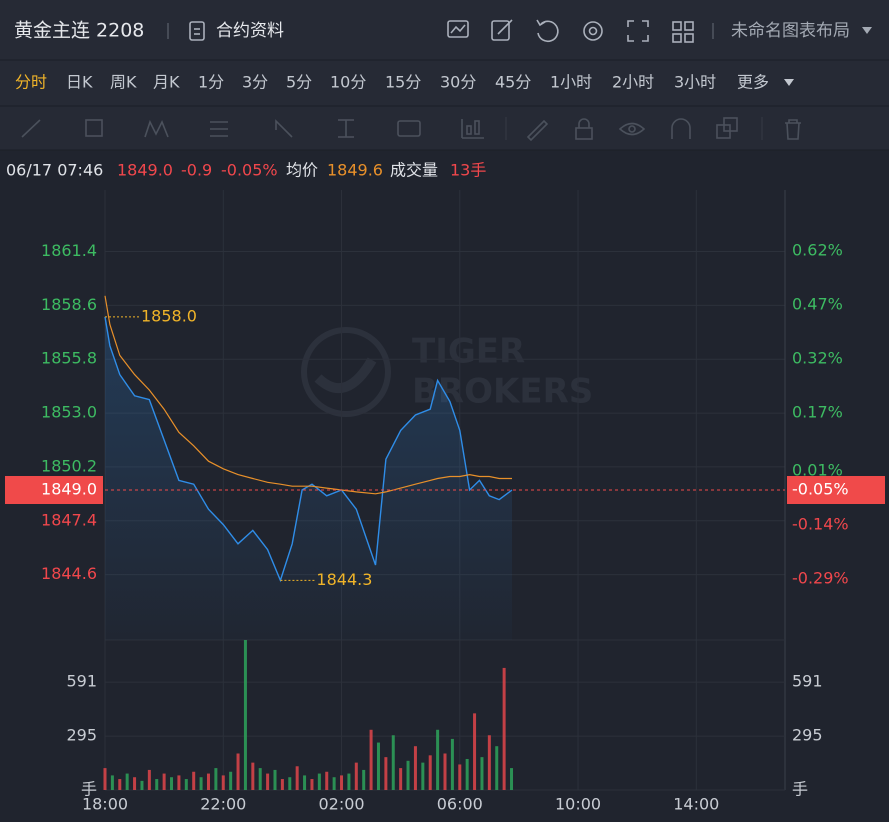 The width and height of the screenshot is (889, 822). What do you see at coordinates (284, 128) in the screenshot?
I see `tool-arrow` at bounding box center [284, 128].